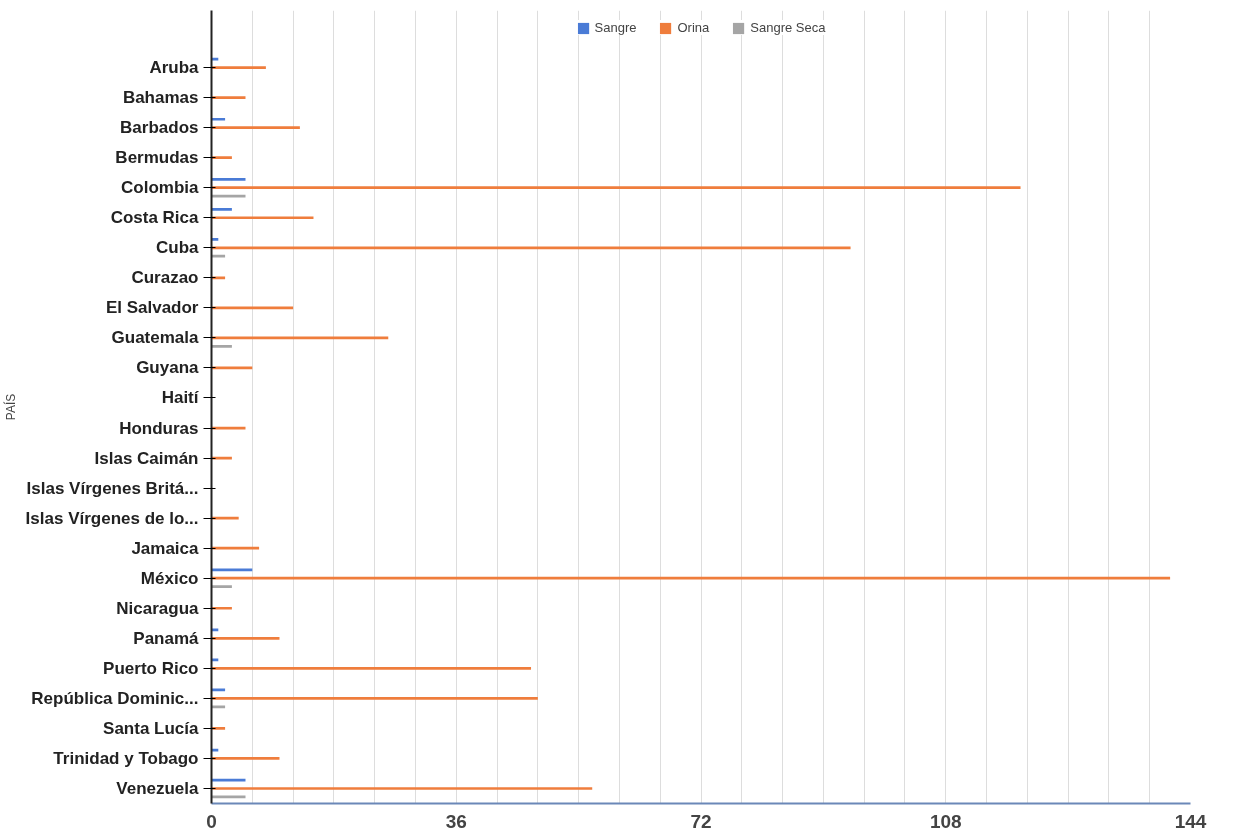 The height and width of the screenshot is (838, 1240). Describe the element at coordinates (157, 158) in the screenshot. I see `y-tick-label: Bermudas` at that location.